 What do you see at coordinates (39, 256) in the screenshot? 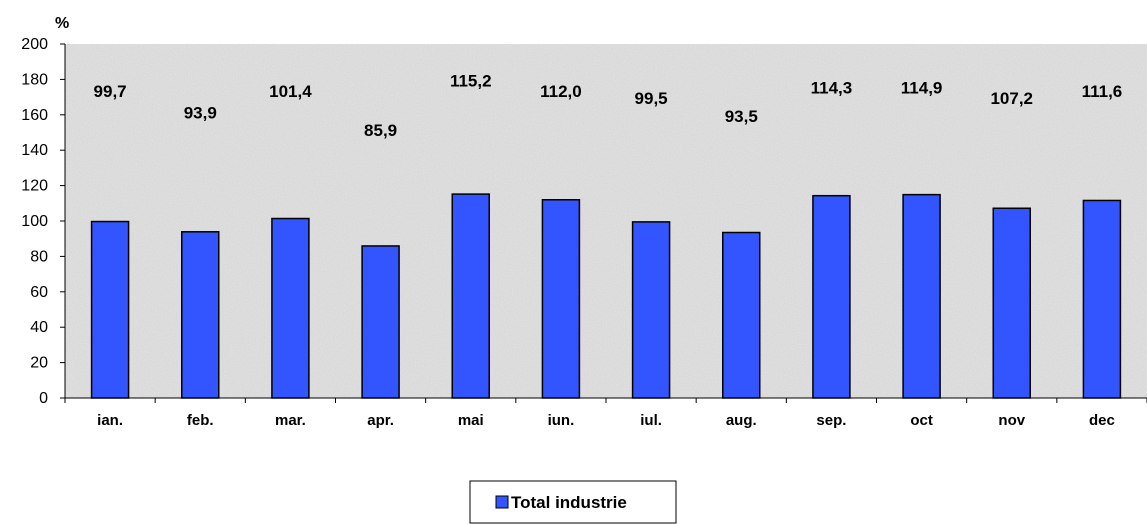
I see `y-tick-label: 80` at bounding box center [39, 256].